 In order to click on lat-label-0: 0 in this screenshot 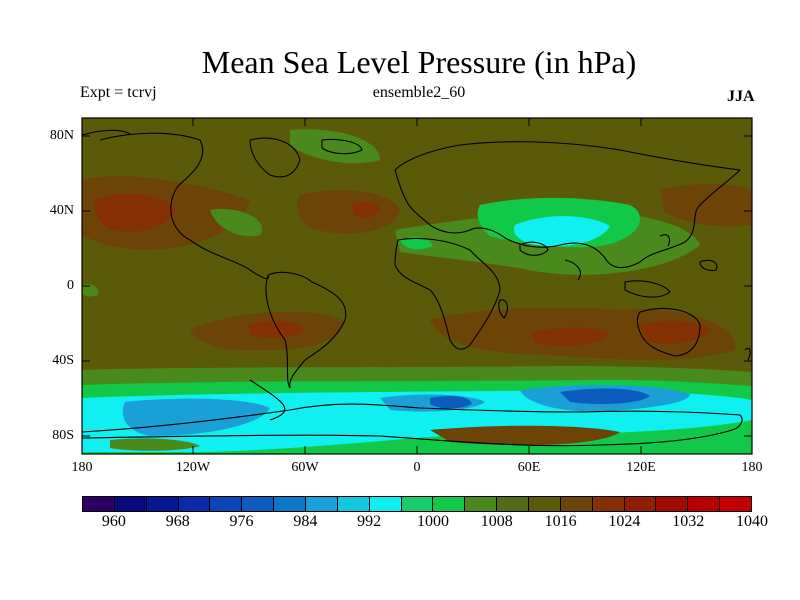, I will do `click(70, 285)`.